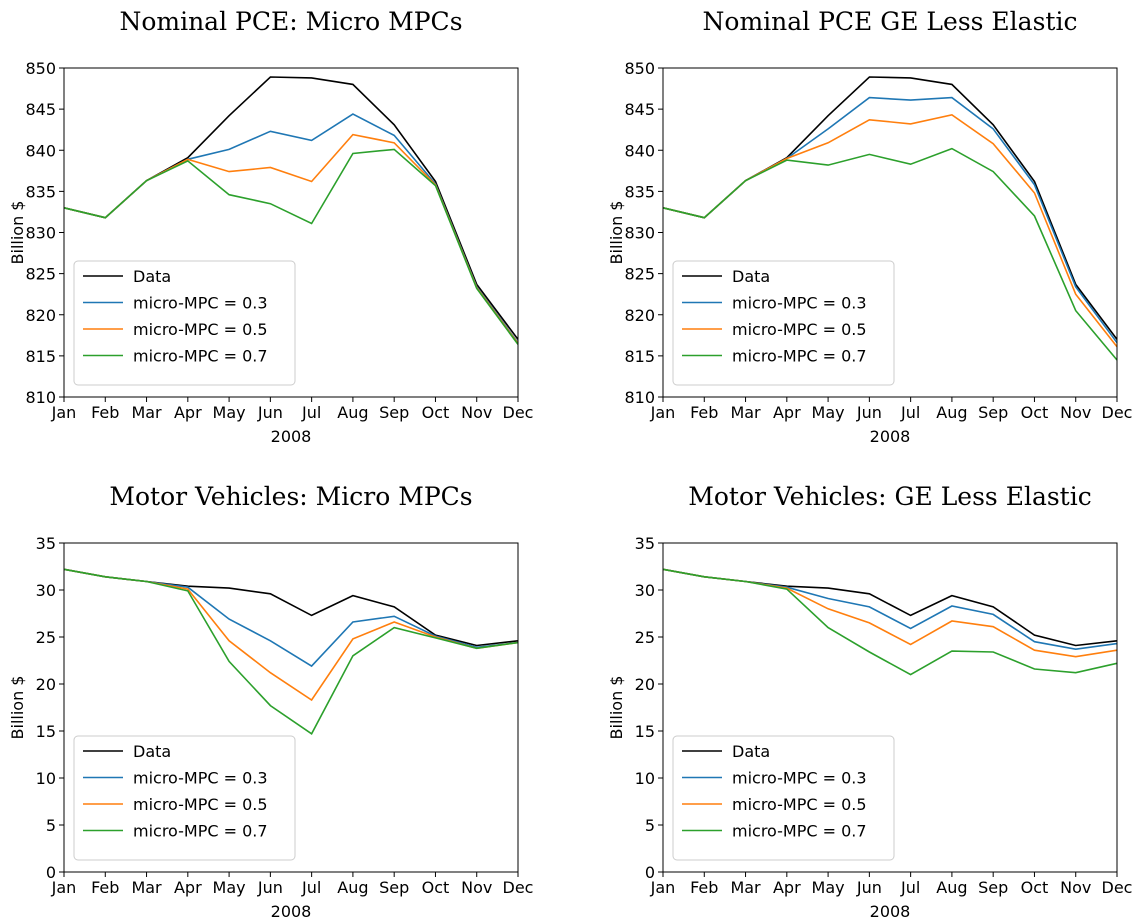 This screenshot has width=1141, height=920. I want to click on y-tick-label: 10, so click(645, 778).